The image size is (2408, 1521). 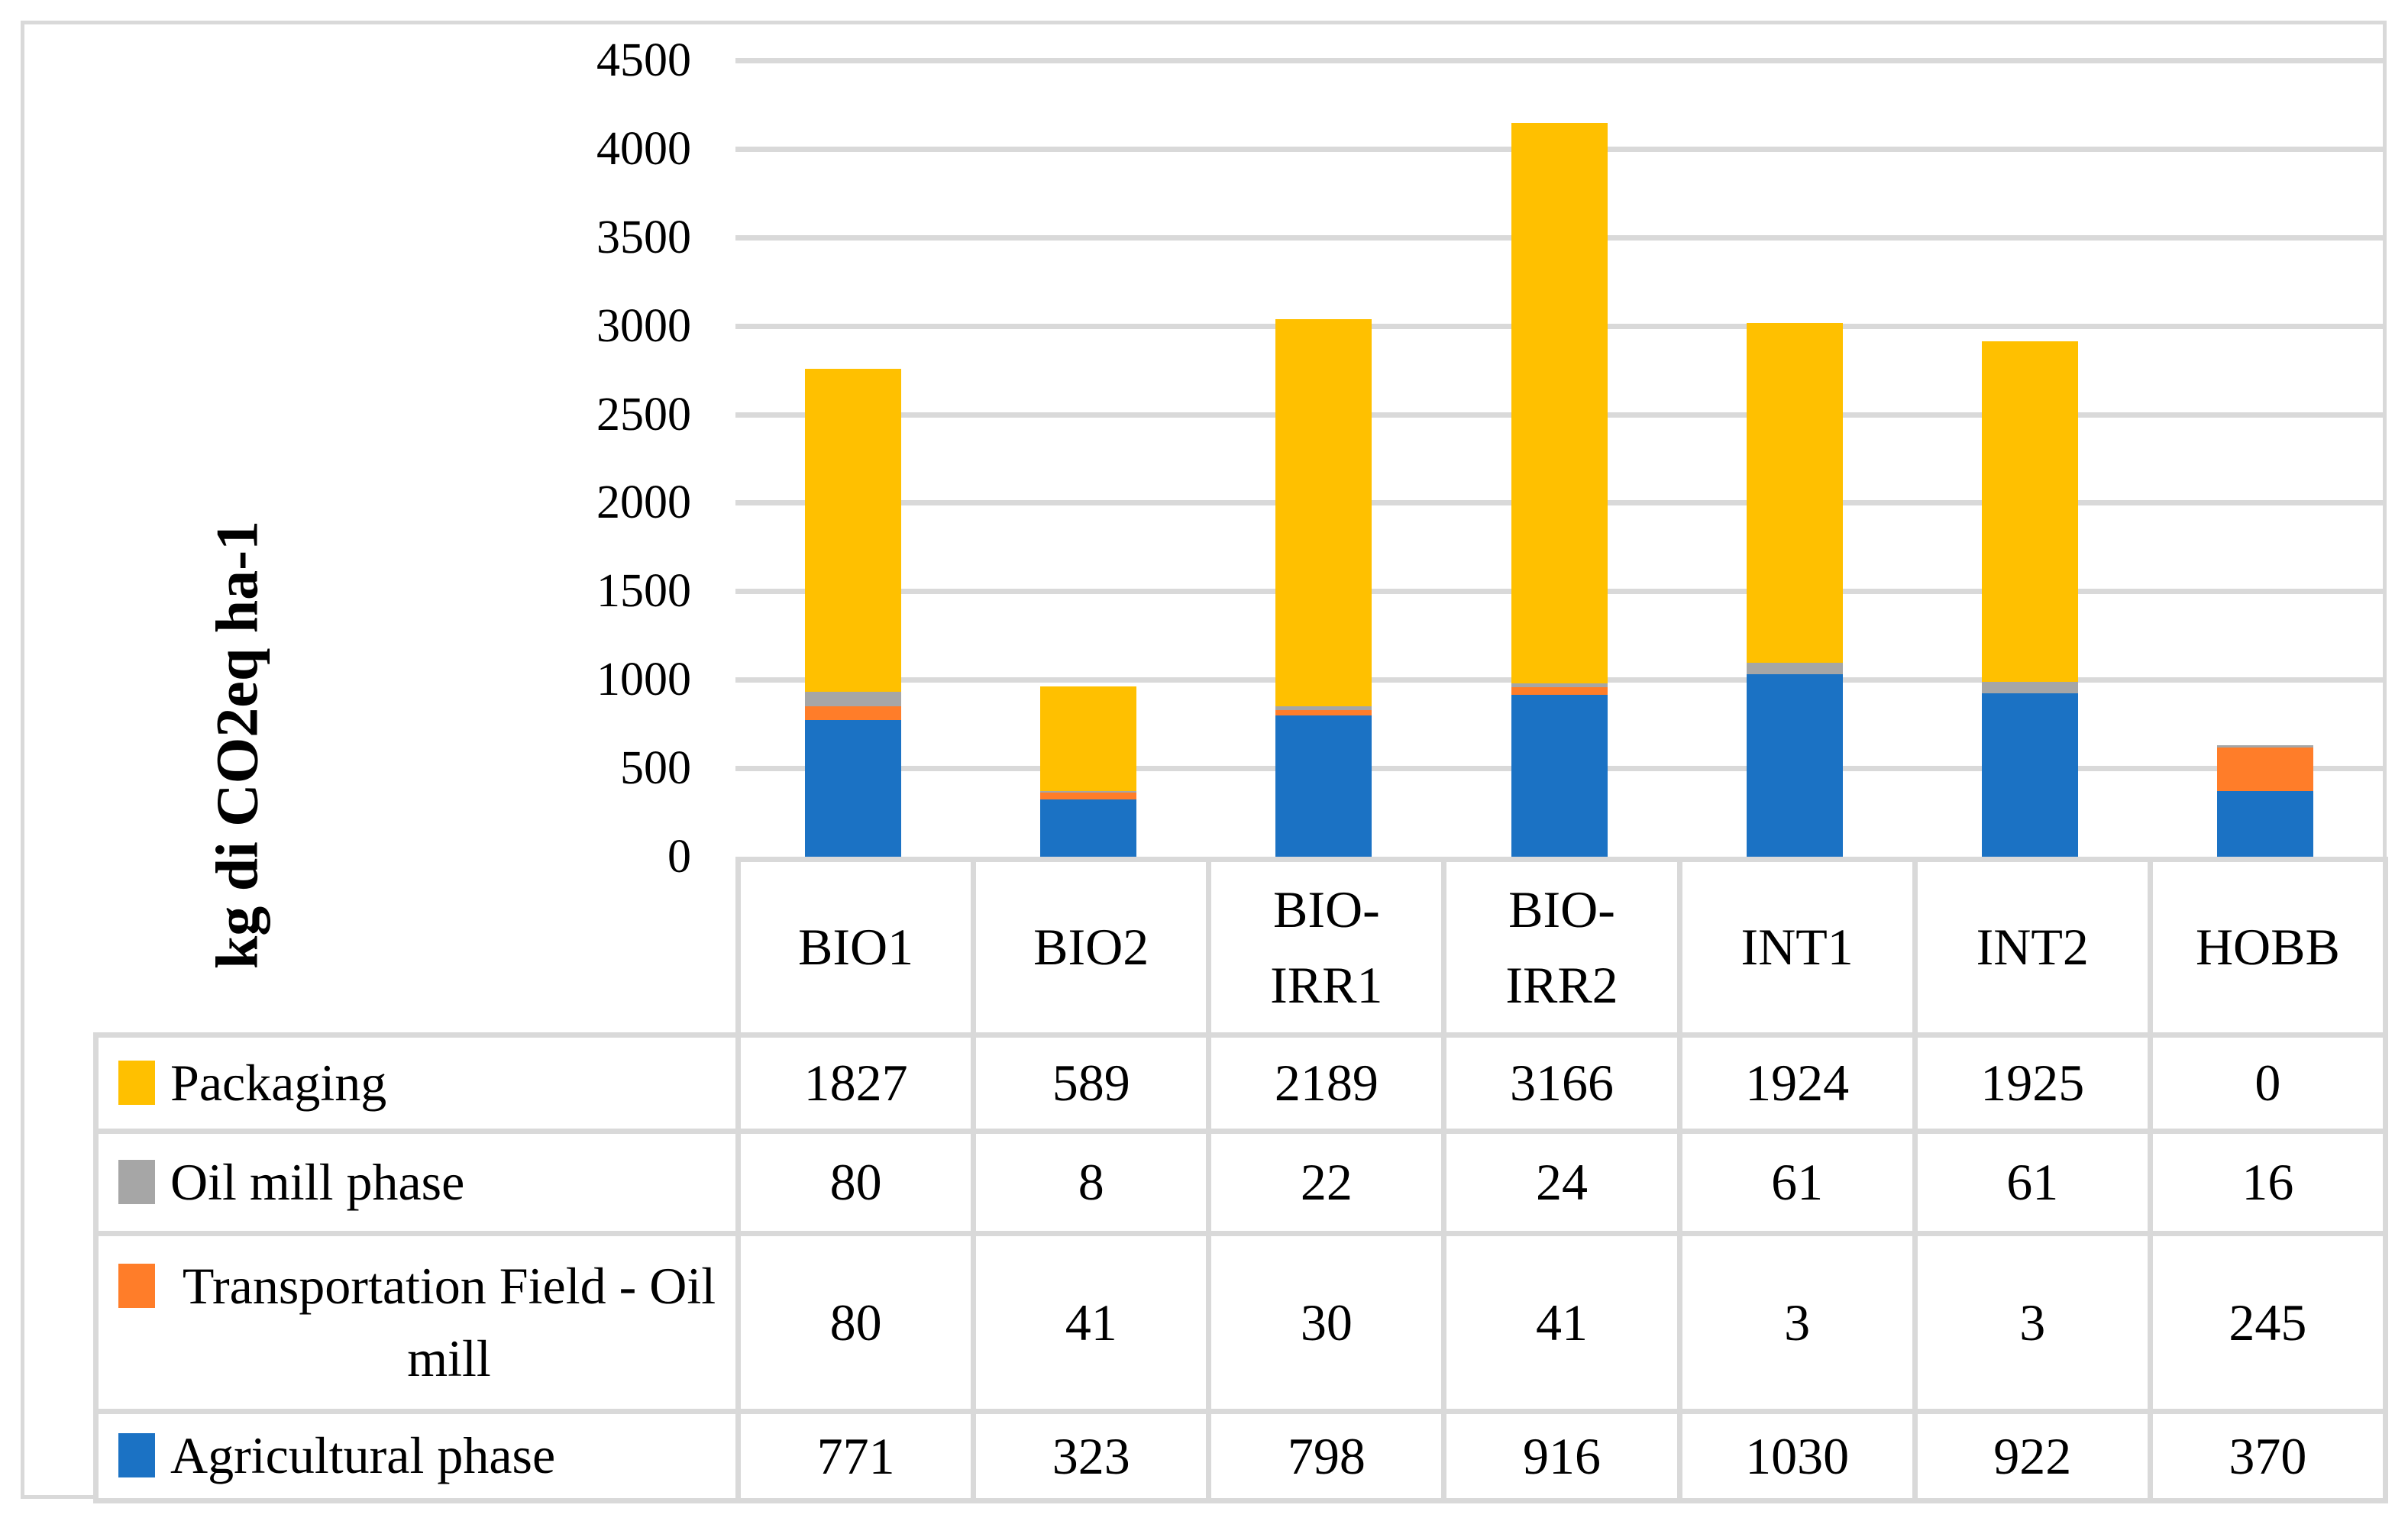 I want to click on category-header-cell: INT1, so click(x=1797, y=947).